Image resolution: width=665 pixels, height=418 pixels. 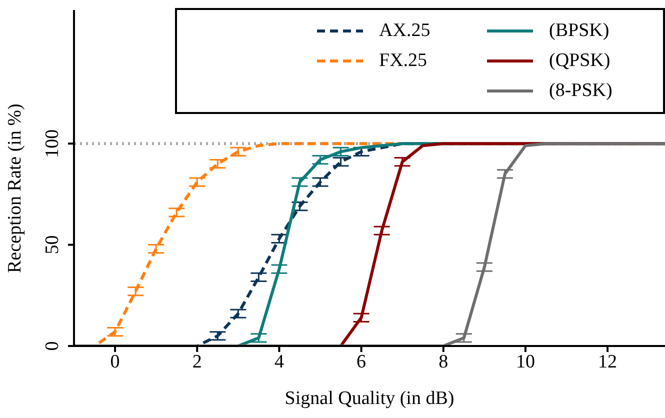 What do you see at coordinates (52, 244) in the screenshot?
I see `y-tick-label: 50` at bounding box center [52, 244].